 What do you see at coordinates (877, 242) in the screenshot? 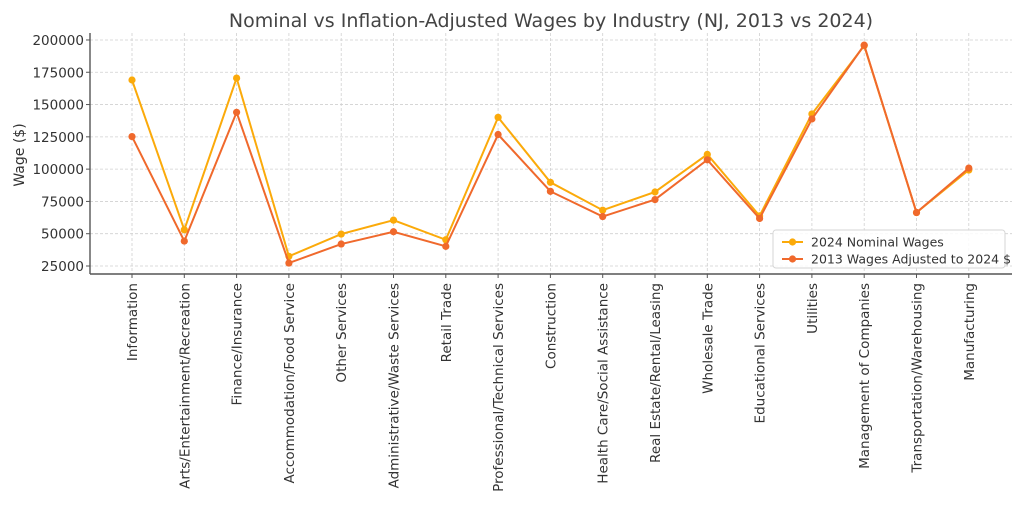
I see `legend-label: 2024 Nominal Wages` at bounding box center [877, 242].